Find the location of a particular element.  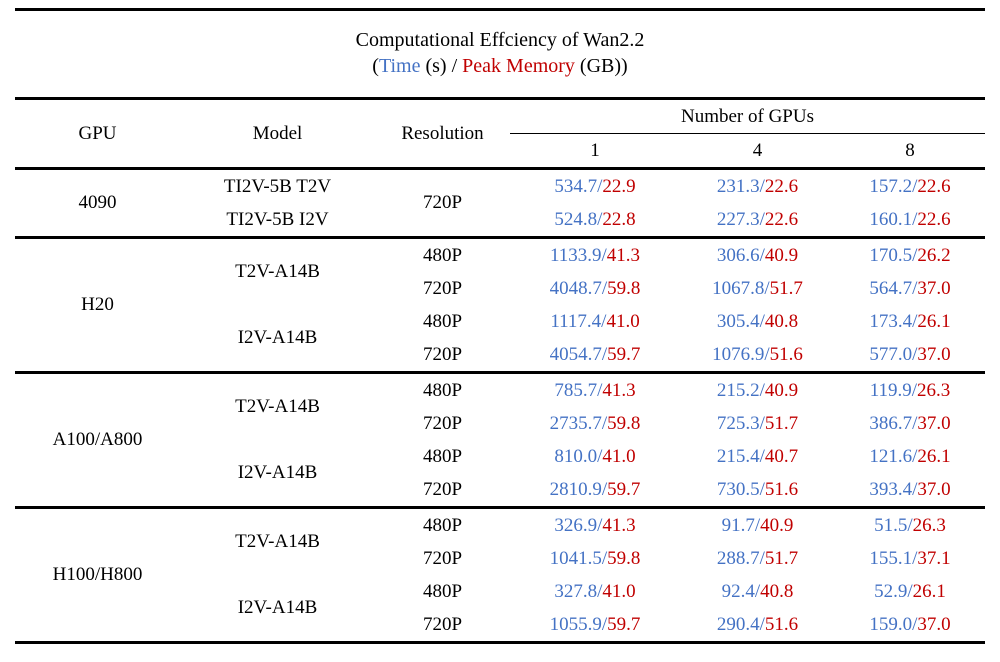

time-memory-cell: 155.1/37.1 is located at coordinates (910, 558).